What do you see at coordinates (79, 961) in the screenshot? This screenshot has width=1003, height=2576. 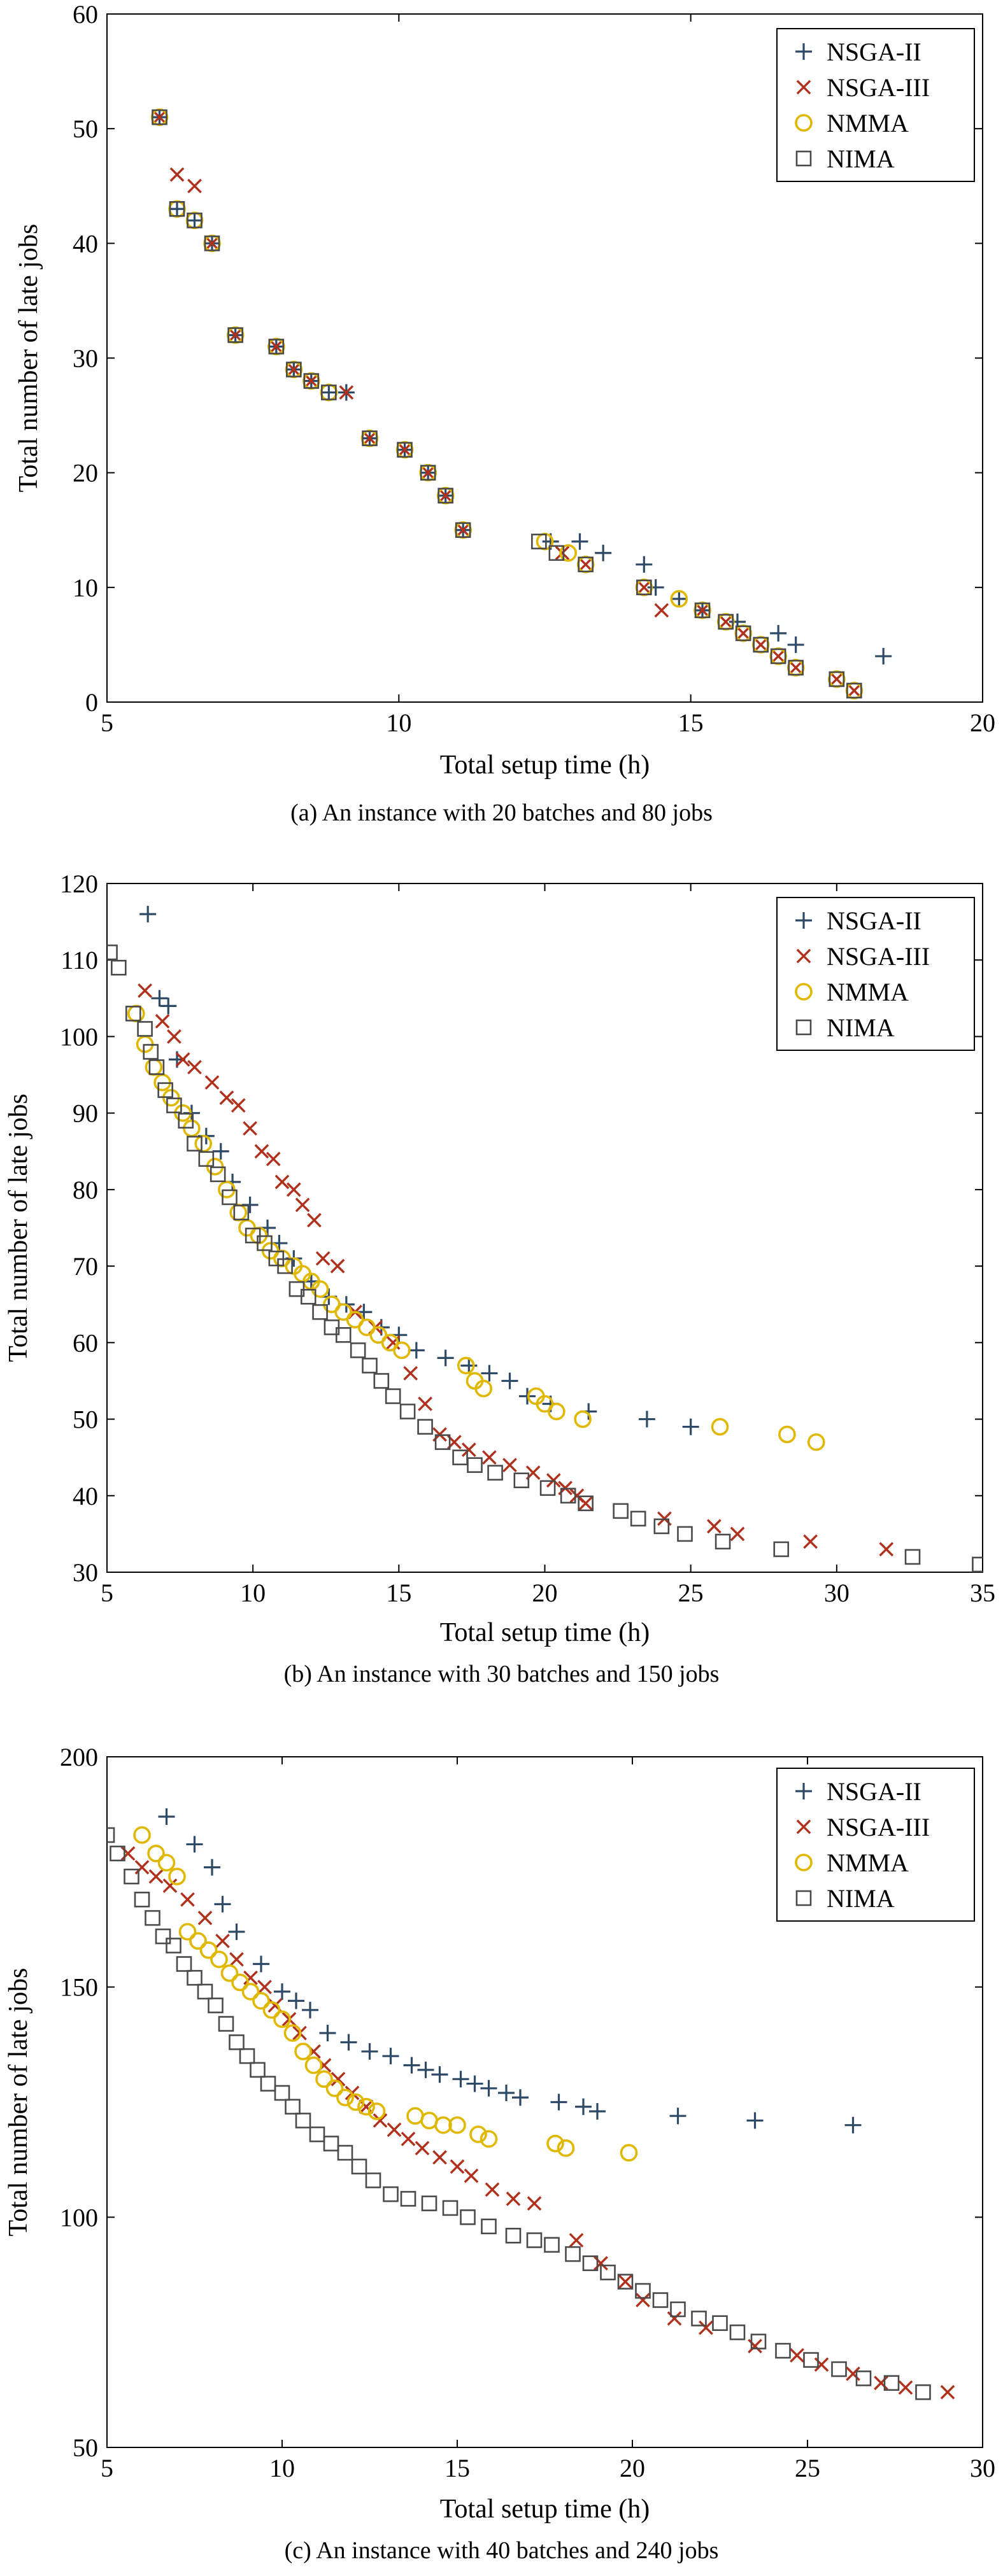 I see `y-tick-label: 110` at bounding box center [79, 961].